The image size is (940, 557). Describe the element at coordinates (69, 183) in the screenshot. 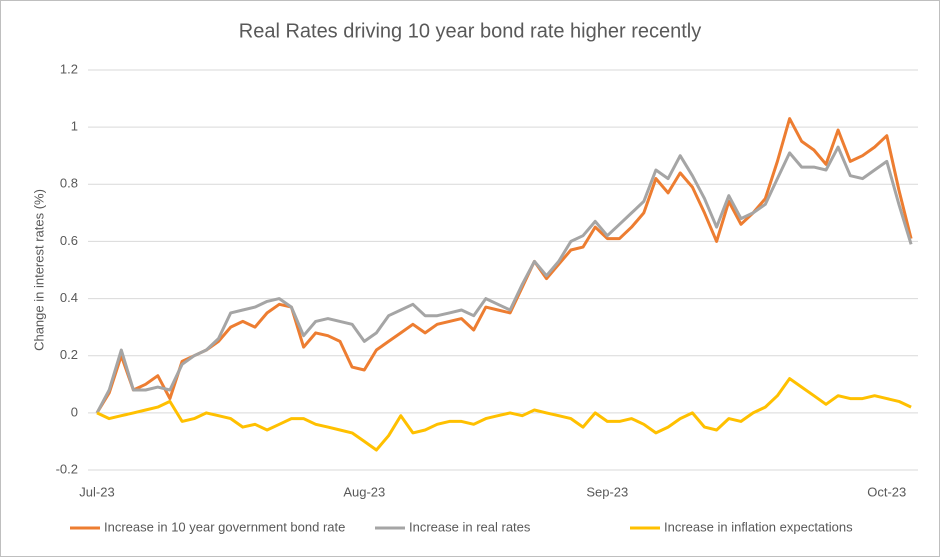

I see `y-tick-label: 0.8` at that location.